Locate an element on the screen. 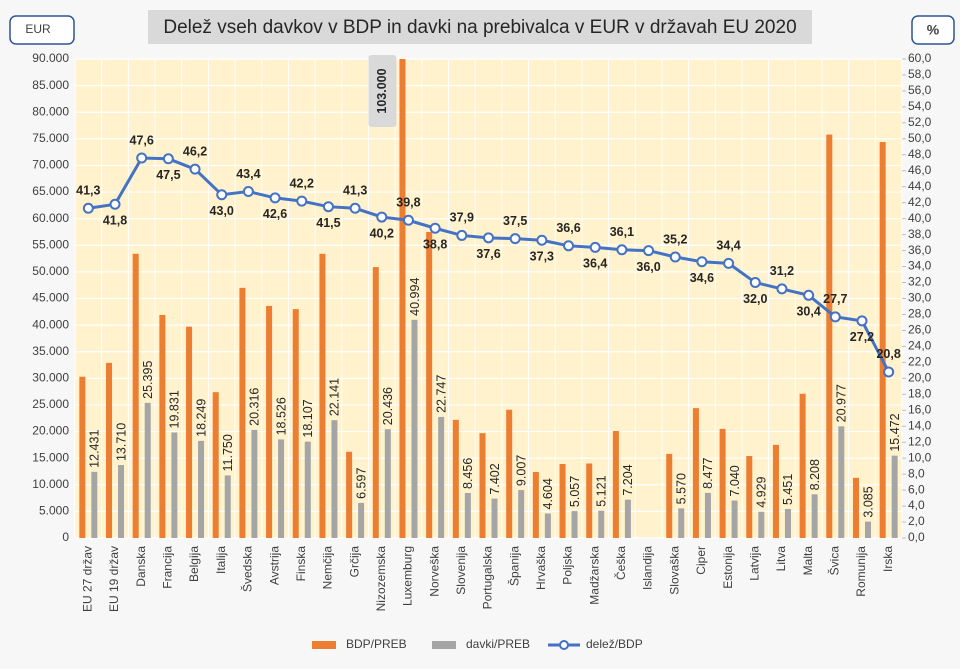 This screenshot has width=960, height=669. x-tick-label: Slovenija is located at coordinates (461, 570).